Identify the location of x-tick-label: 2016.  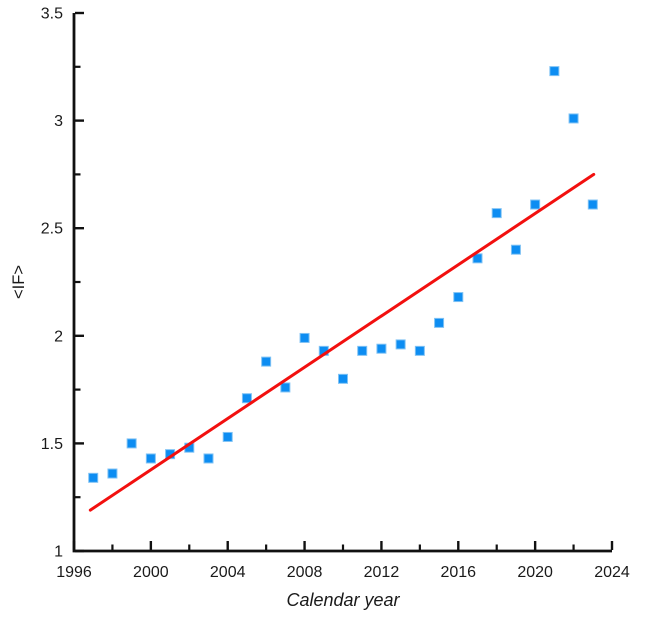
(458, 572).